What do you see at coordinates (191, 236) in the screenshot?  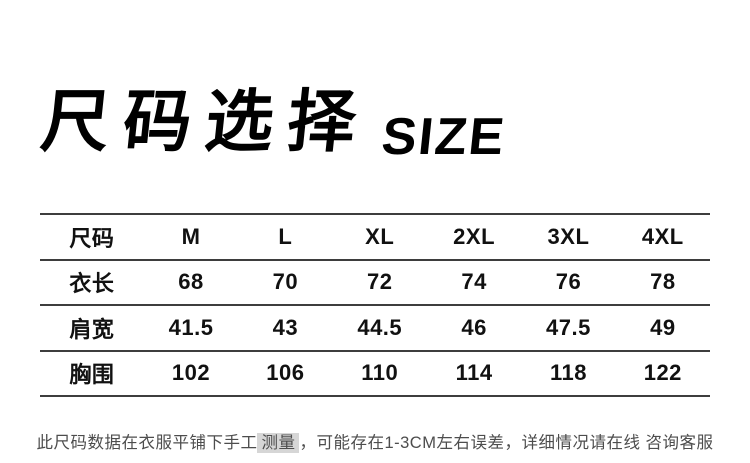 I see `header-cell-size: M` at bounding box center [191, 236].